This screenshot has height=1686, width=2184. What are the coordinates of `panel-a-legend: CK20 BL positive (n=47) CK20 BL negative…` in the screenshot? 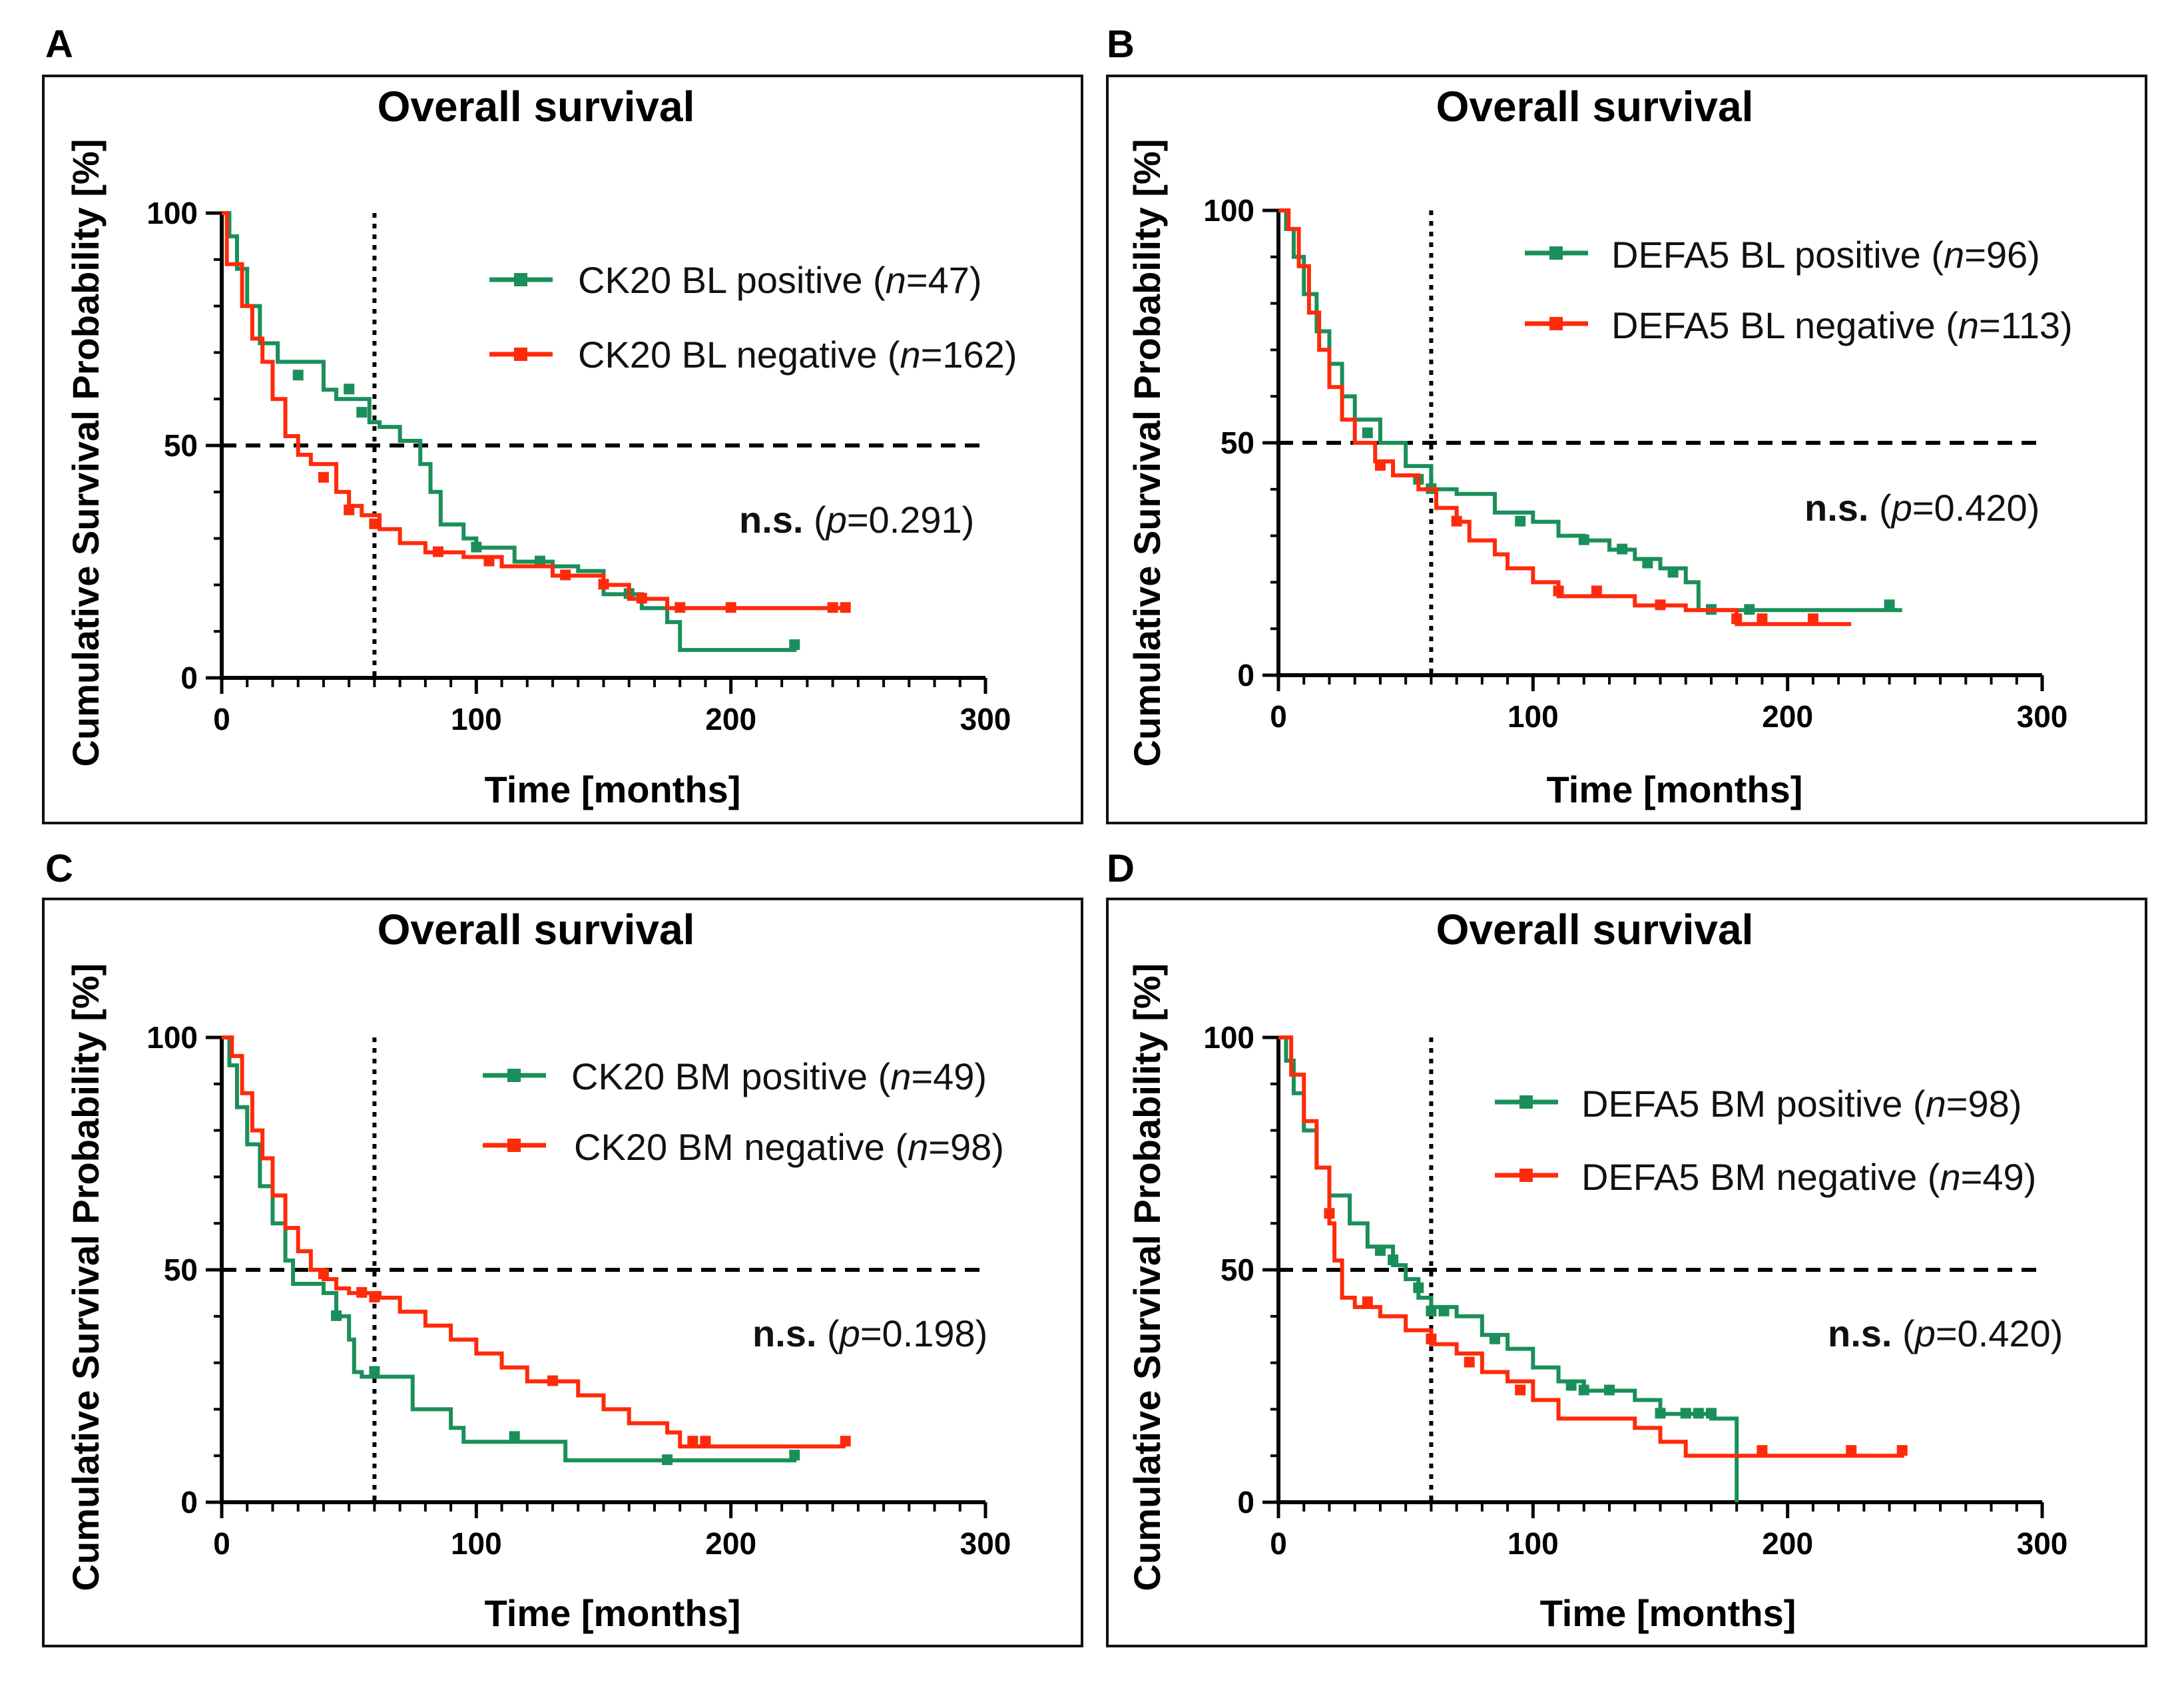 It's located at (753, 318).